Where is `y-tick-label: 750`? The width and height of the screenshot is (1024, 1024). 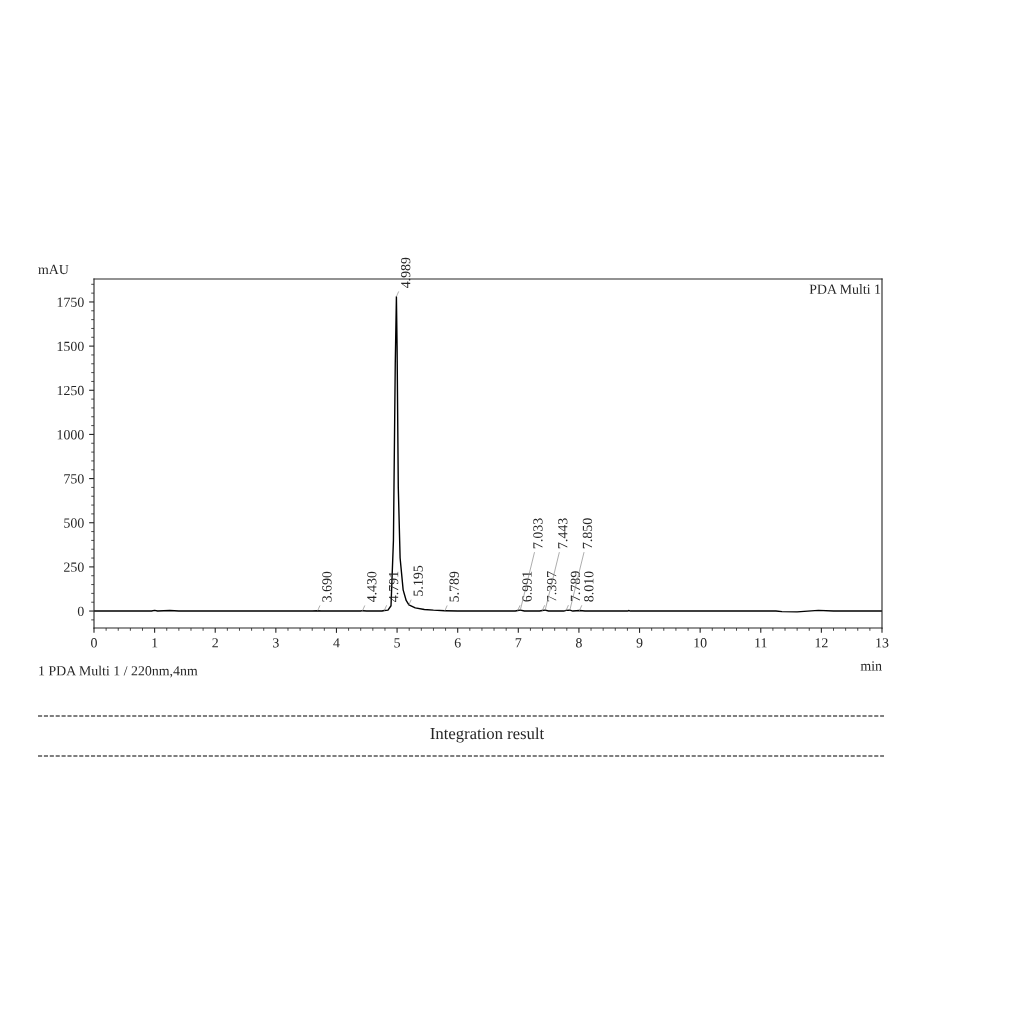
y-tick-label: 750 is located at coordinates (74, 479).